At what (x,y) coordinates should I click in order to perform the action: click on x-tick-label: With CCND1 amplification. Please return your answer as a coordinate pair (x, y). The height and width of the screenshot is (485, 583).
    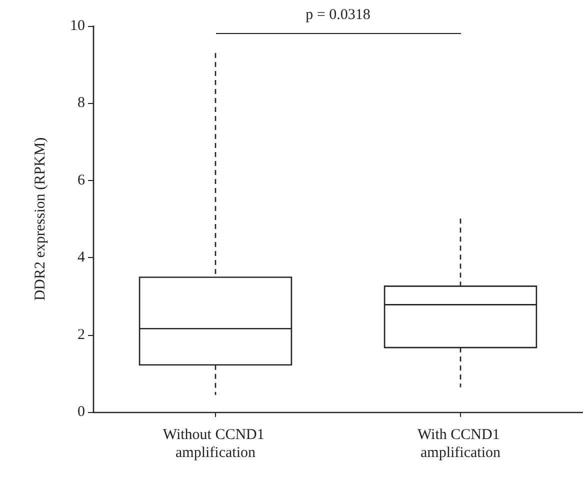
    Looking at the image, I should click on (460, 444).